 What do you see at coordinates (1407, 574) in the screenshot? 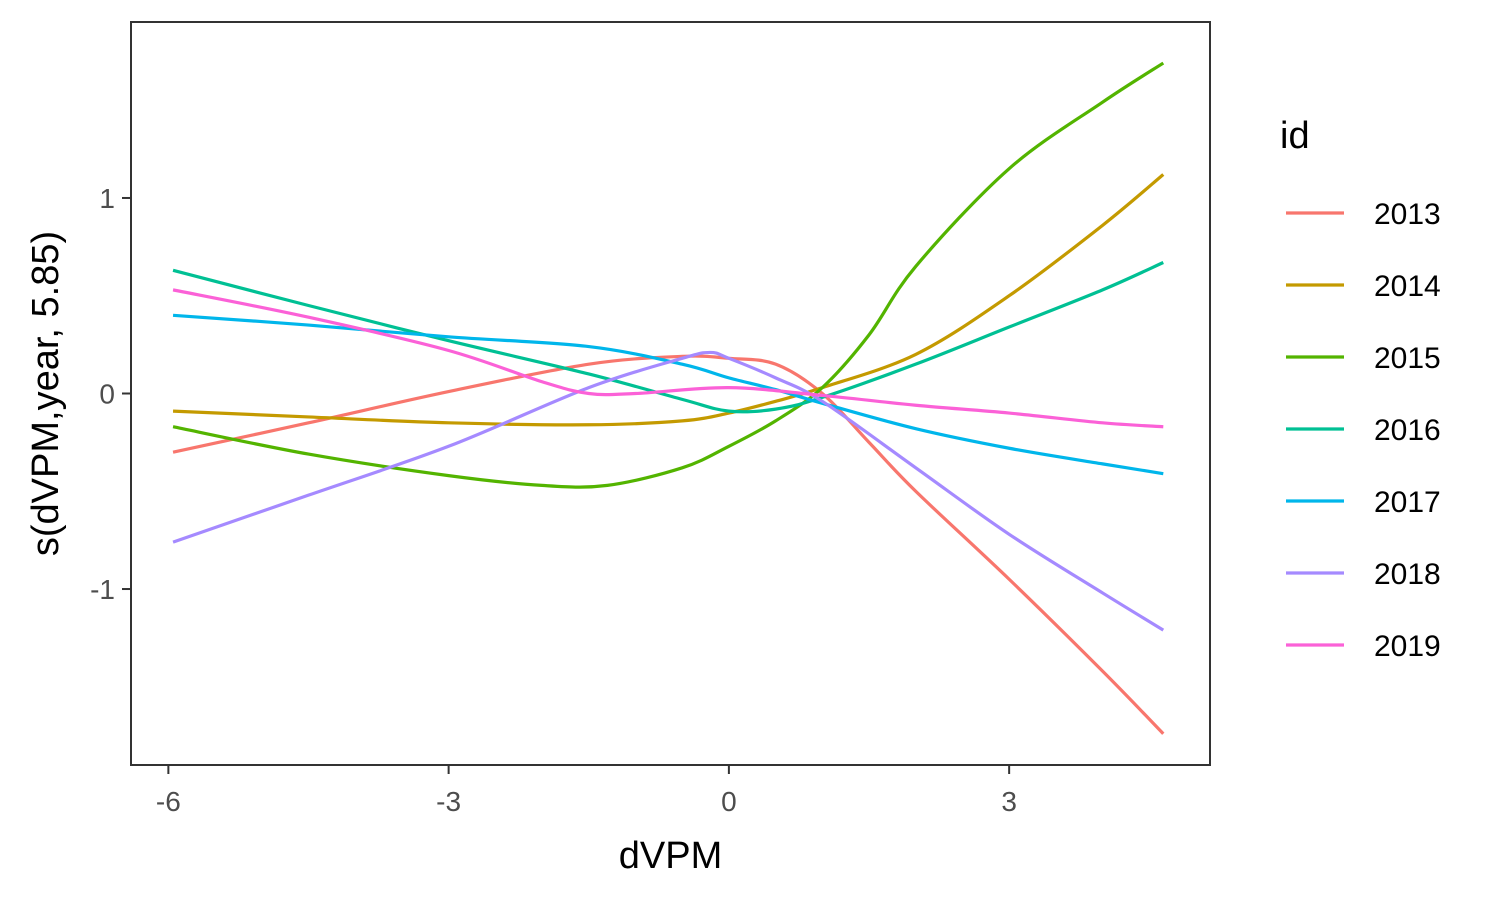
I see `legend-label: 2018` at bounding box center [1407, 574].